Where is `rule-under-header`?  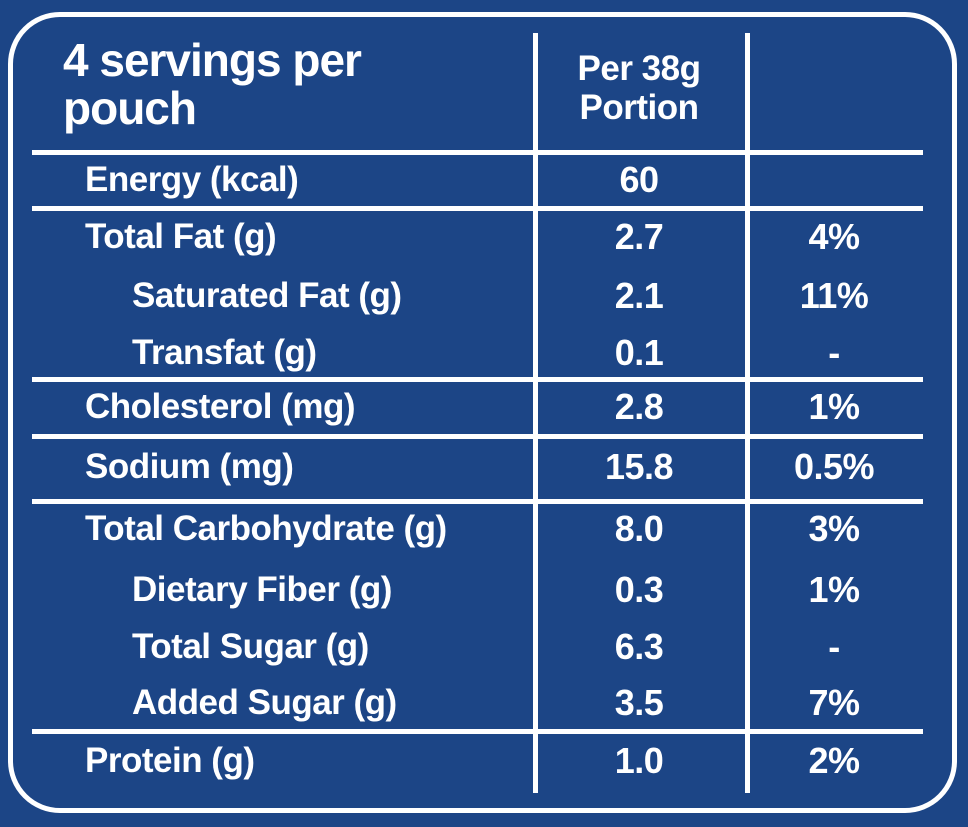 rule-under-header is located at coordinates (477, 152).